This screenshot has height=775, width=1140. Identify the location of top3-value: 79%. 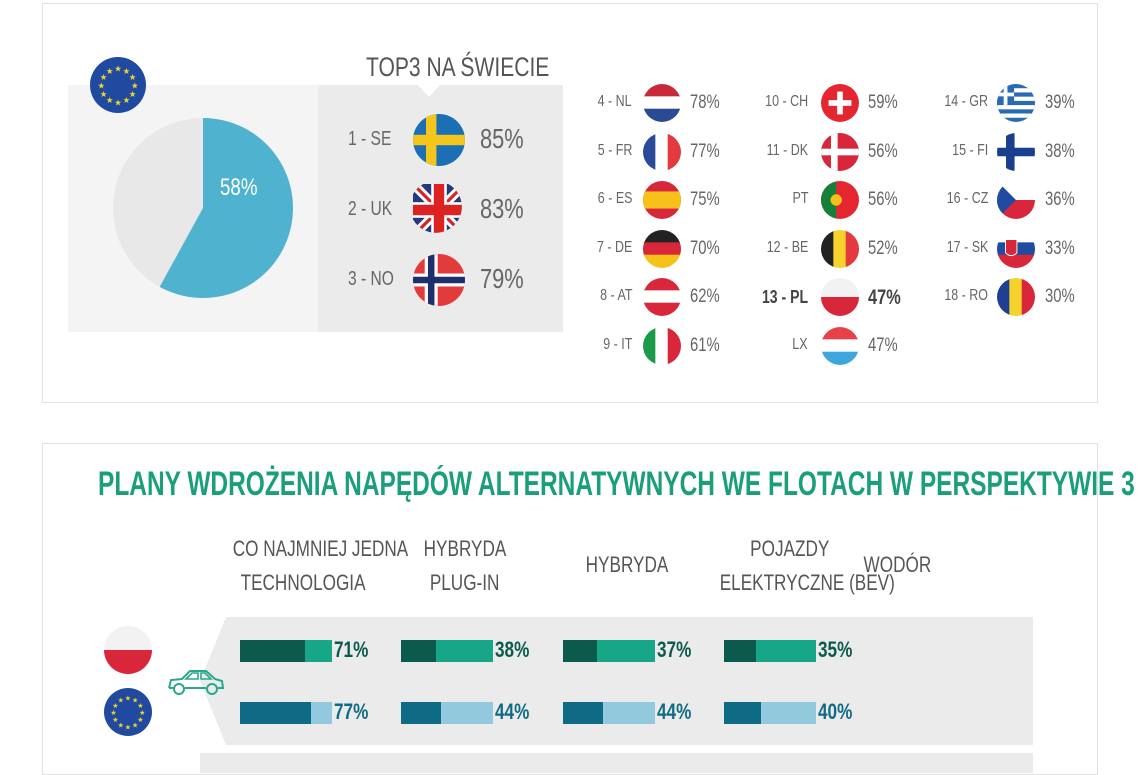
(502, 278).